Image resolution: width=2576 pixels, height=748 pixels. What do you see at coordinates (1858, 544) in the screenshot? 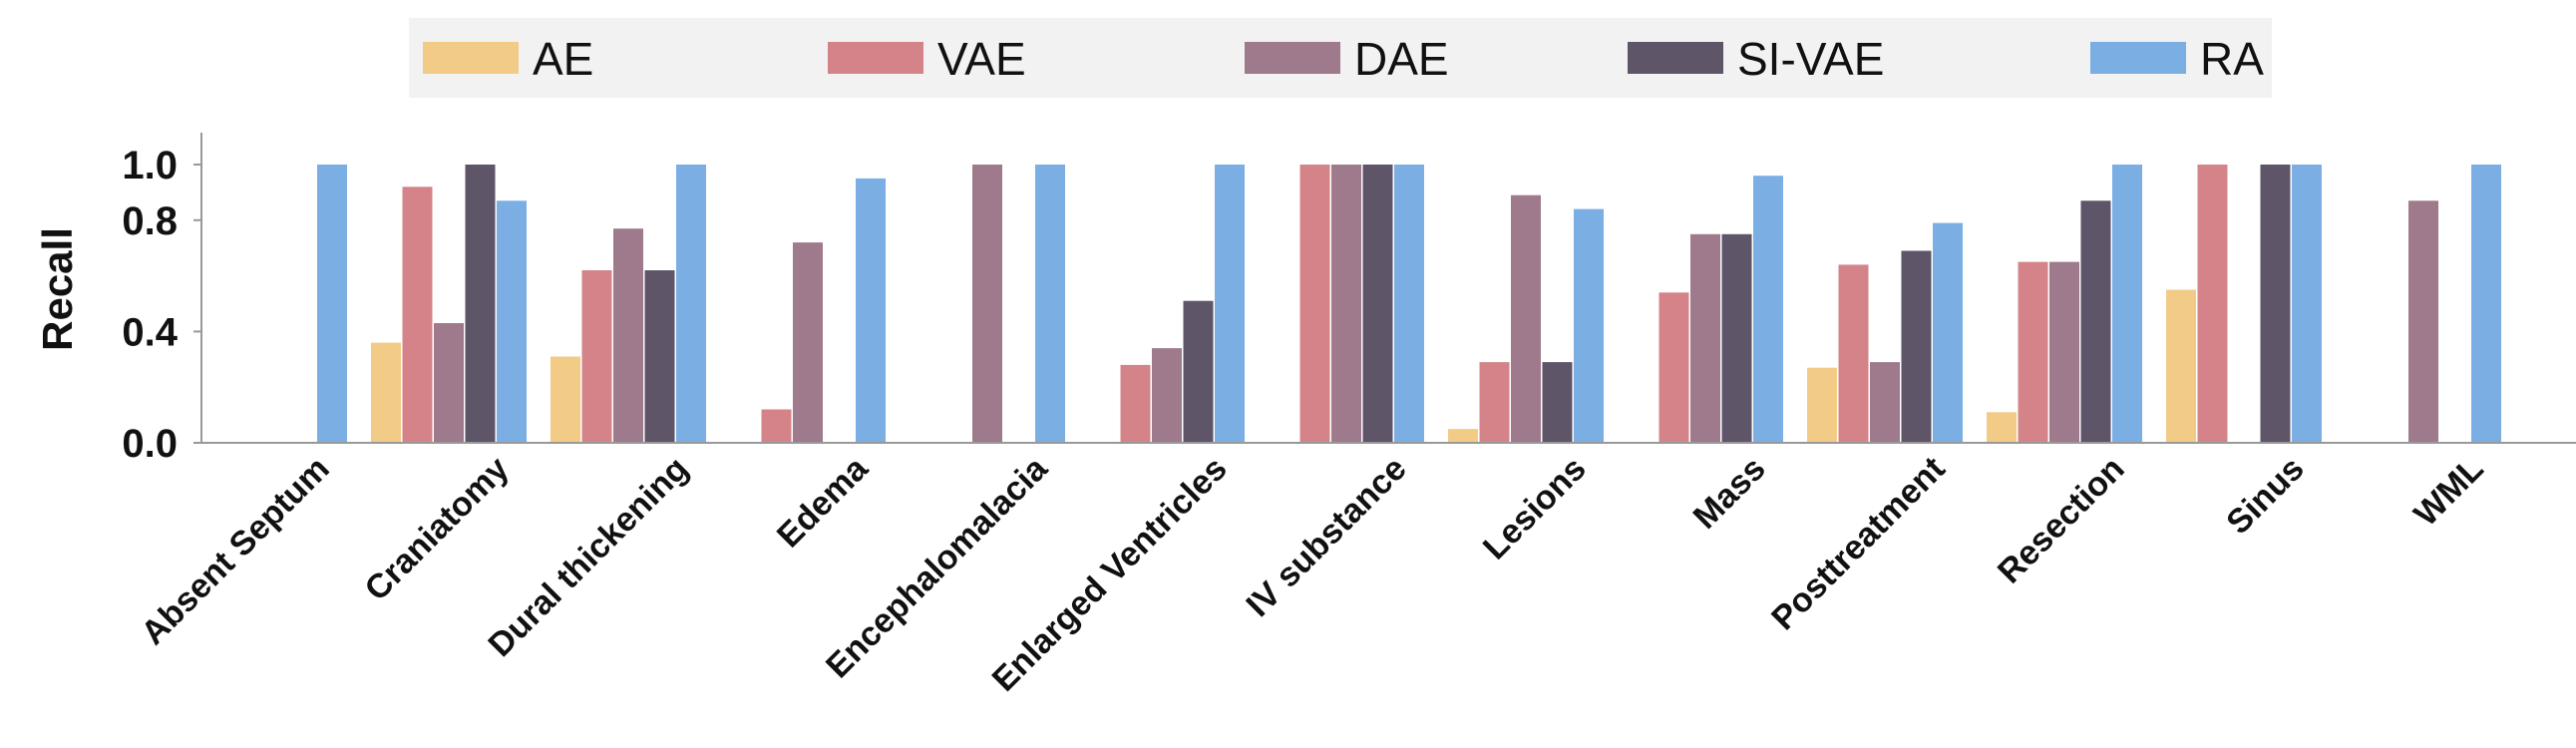
I see `x-tick-label: Posttreatment` at bounding box center [1858, 544].